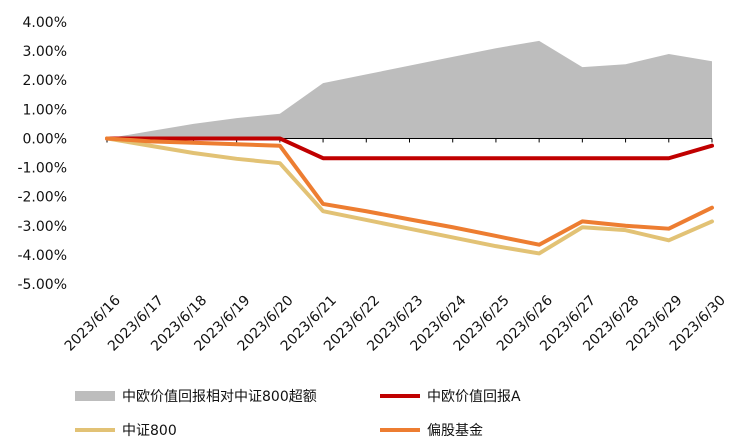  What do you see at coordinates (42, 256) in the screenshot?
I see `y-tick-label: -4.00%` at bounding box center [42, 256].